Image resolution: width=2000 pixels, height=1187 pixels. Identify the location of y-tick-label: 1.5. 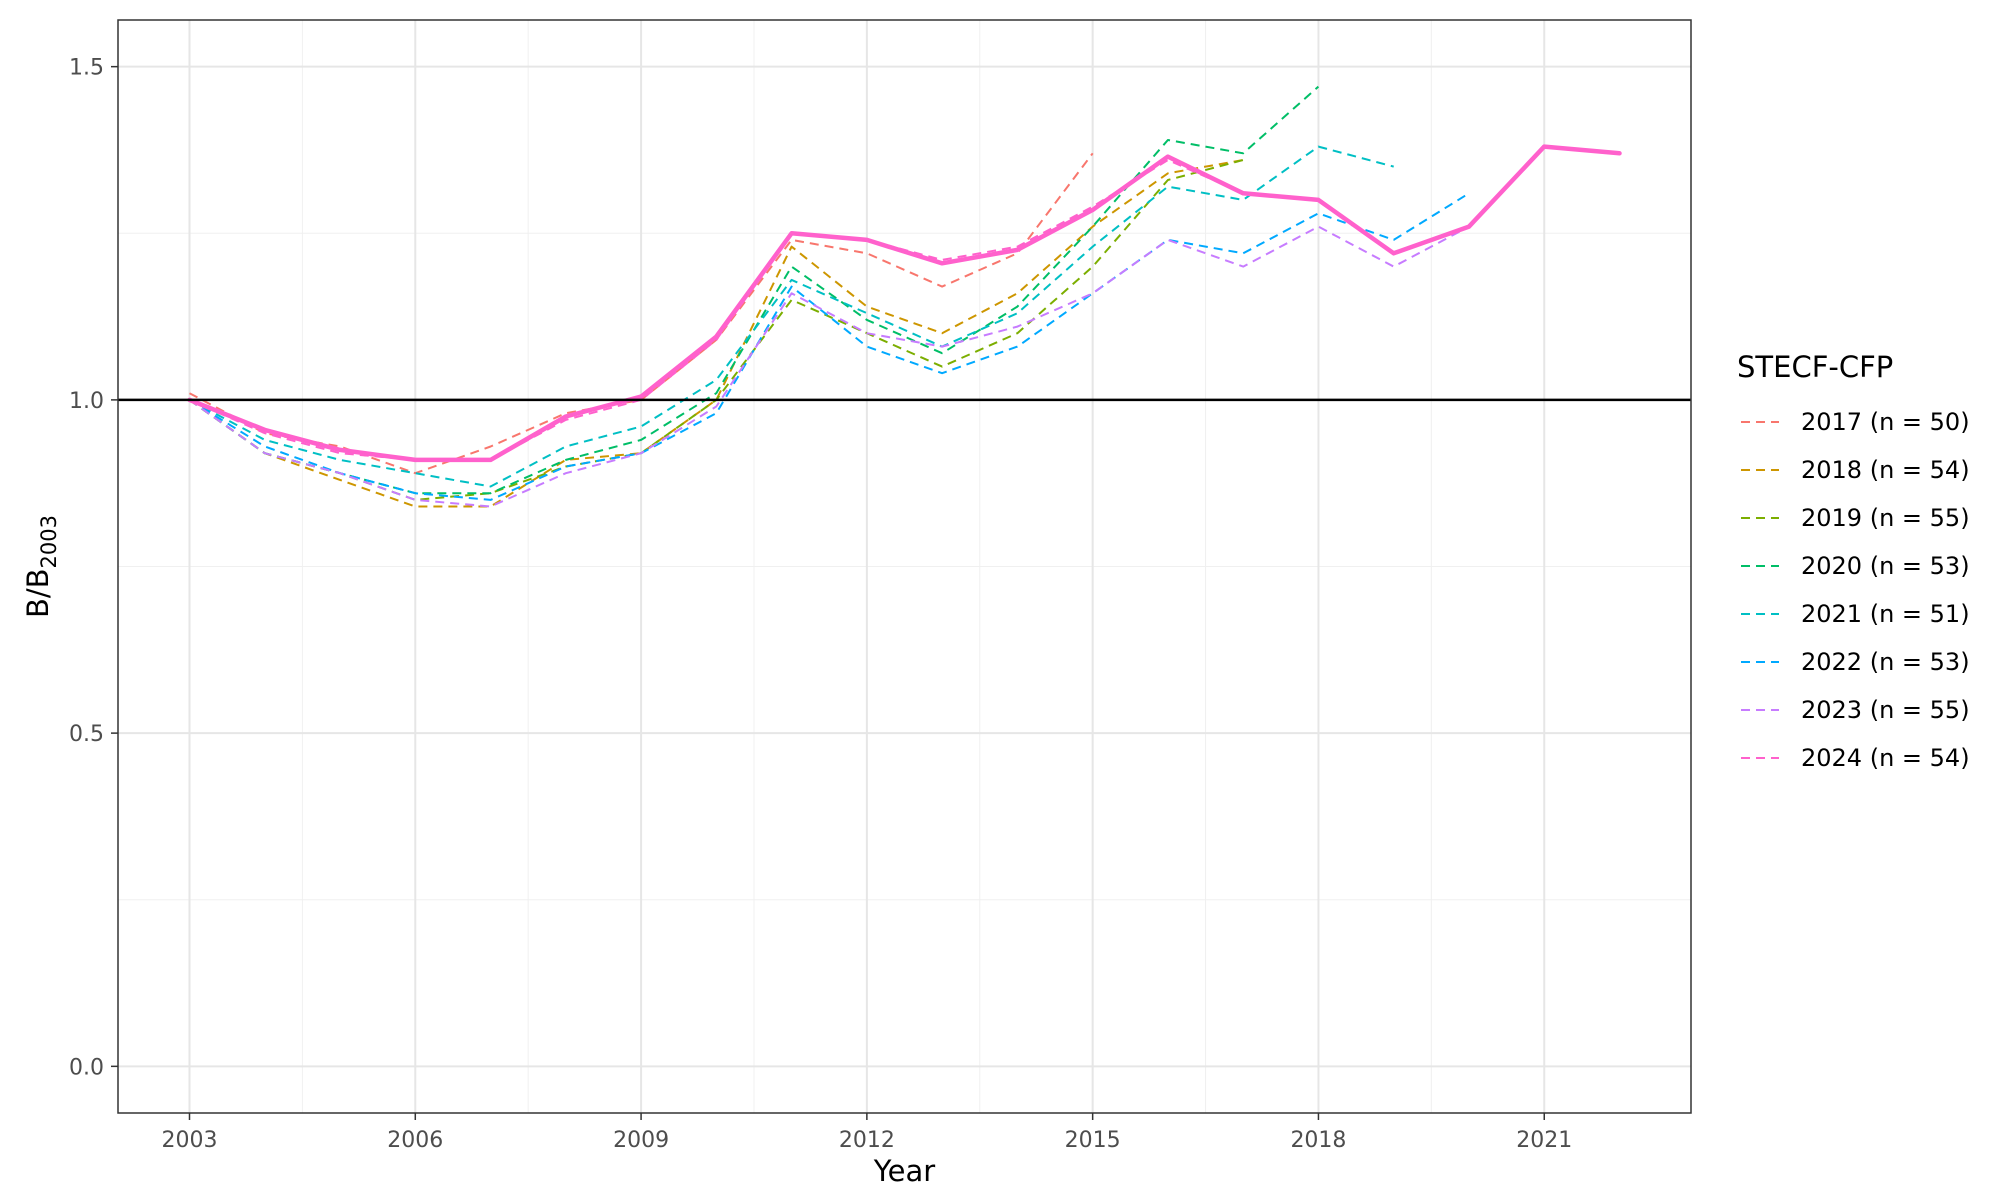
(86, 68).